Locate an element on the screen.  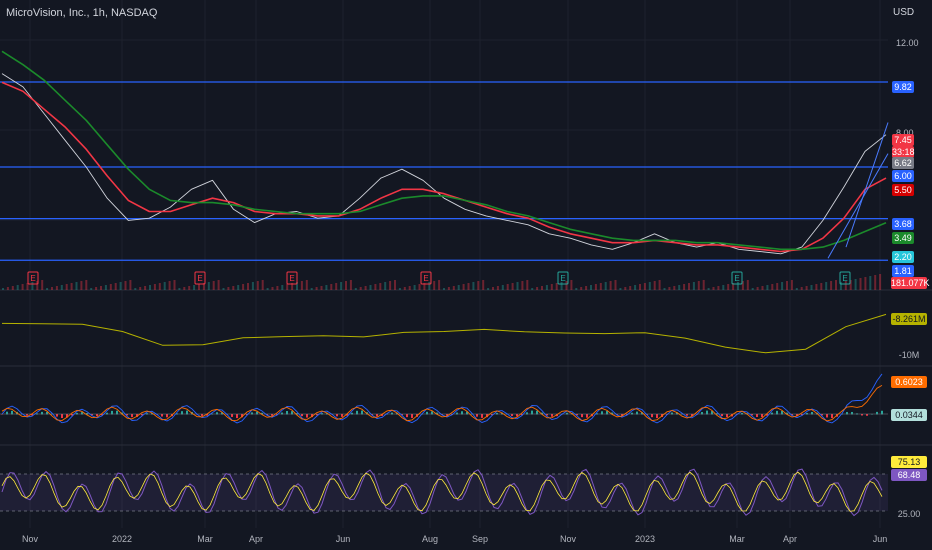
x-tick-label: Nov is located at coordinates (30, 539).